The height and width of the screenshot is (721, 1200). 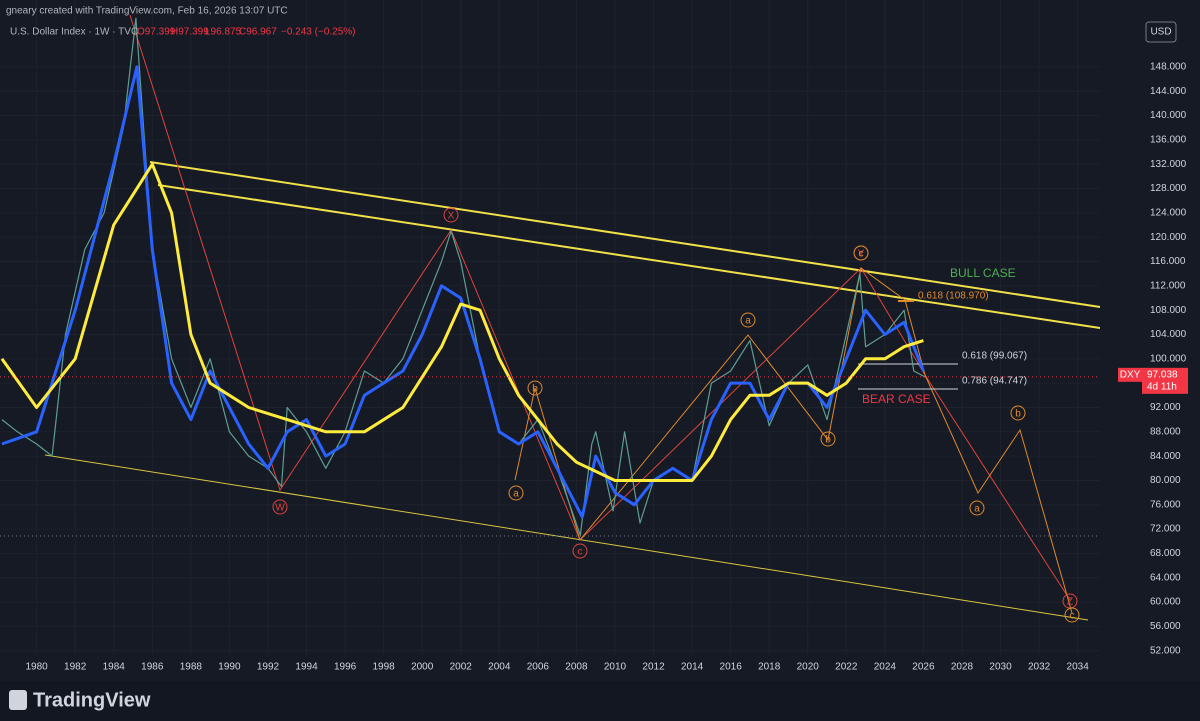 I want to click on y-tick-label: 72.000, so click(x=1165, y=529).